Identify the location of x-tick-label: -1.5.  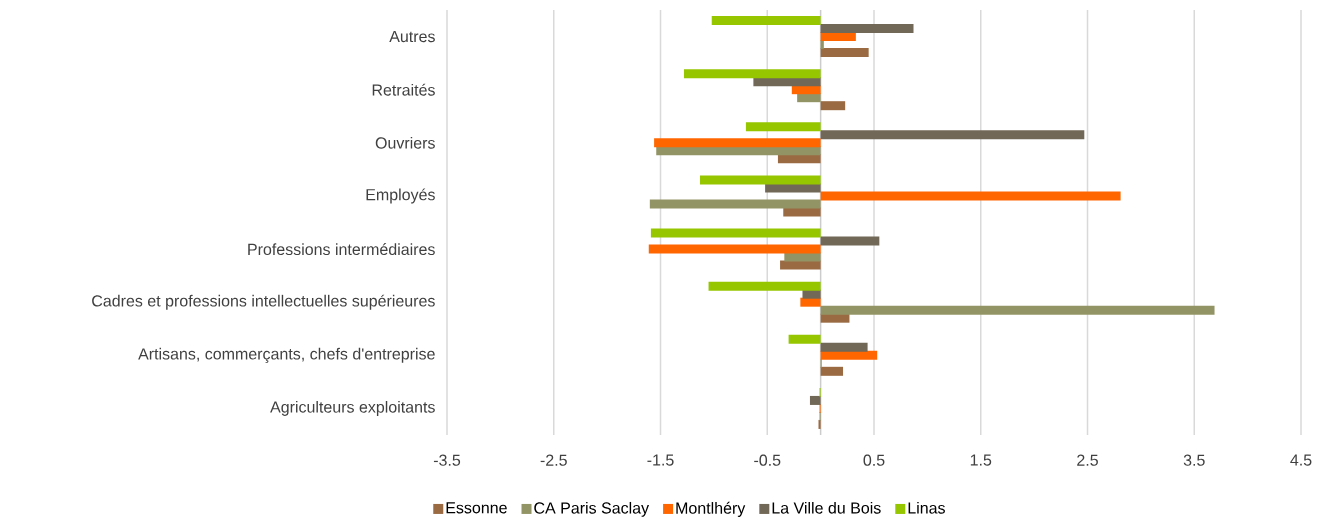
(660, 460).